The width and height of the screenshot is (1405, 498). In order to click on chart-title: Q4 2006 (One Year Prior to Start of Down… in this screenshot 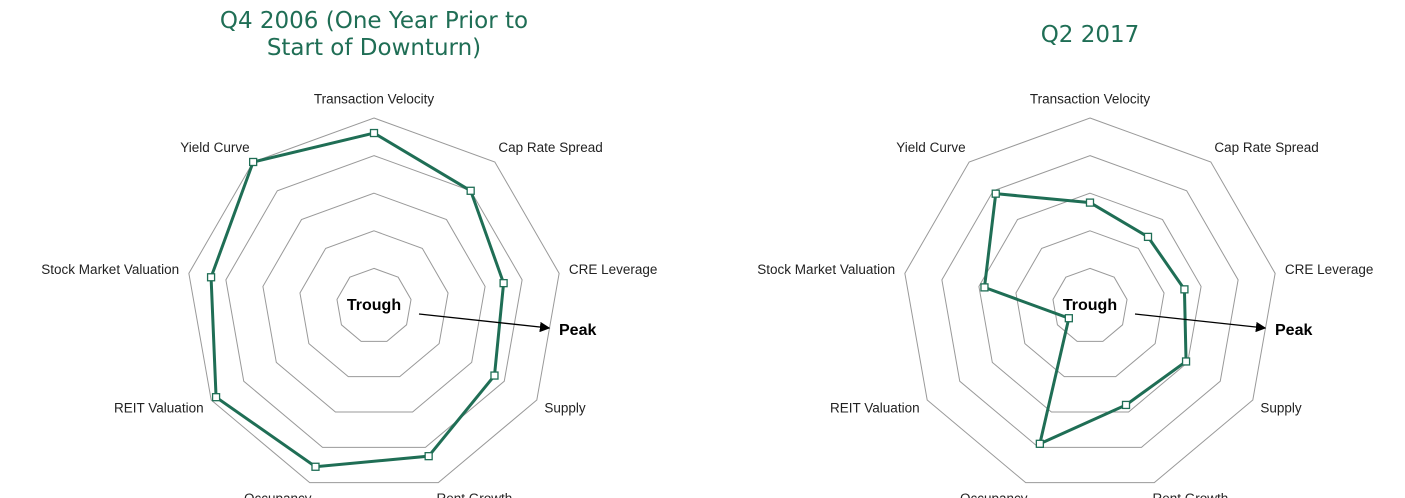, I will do `click(374, 34)`.